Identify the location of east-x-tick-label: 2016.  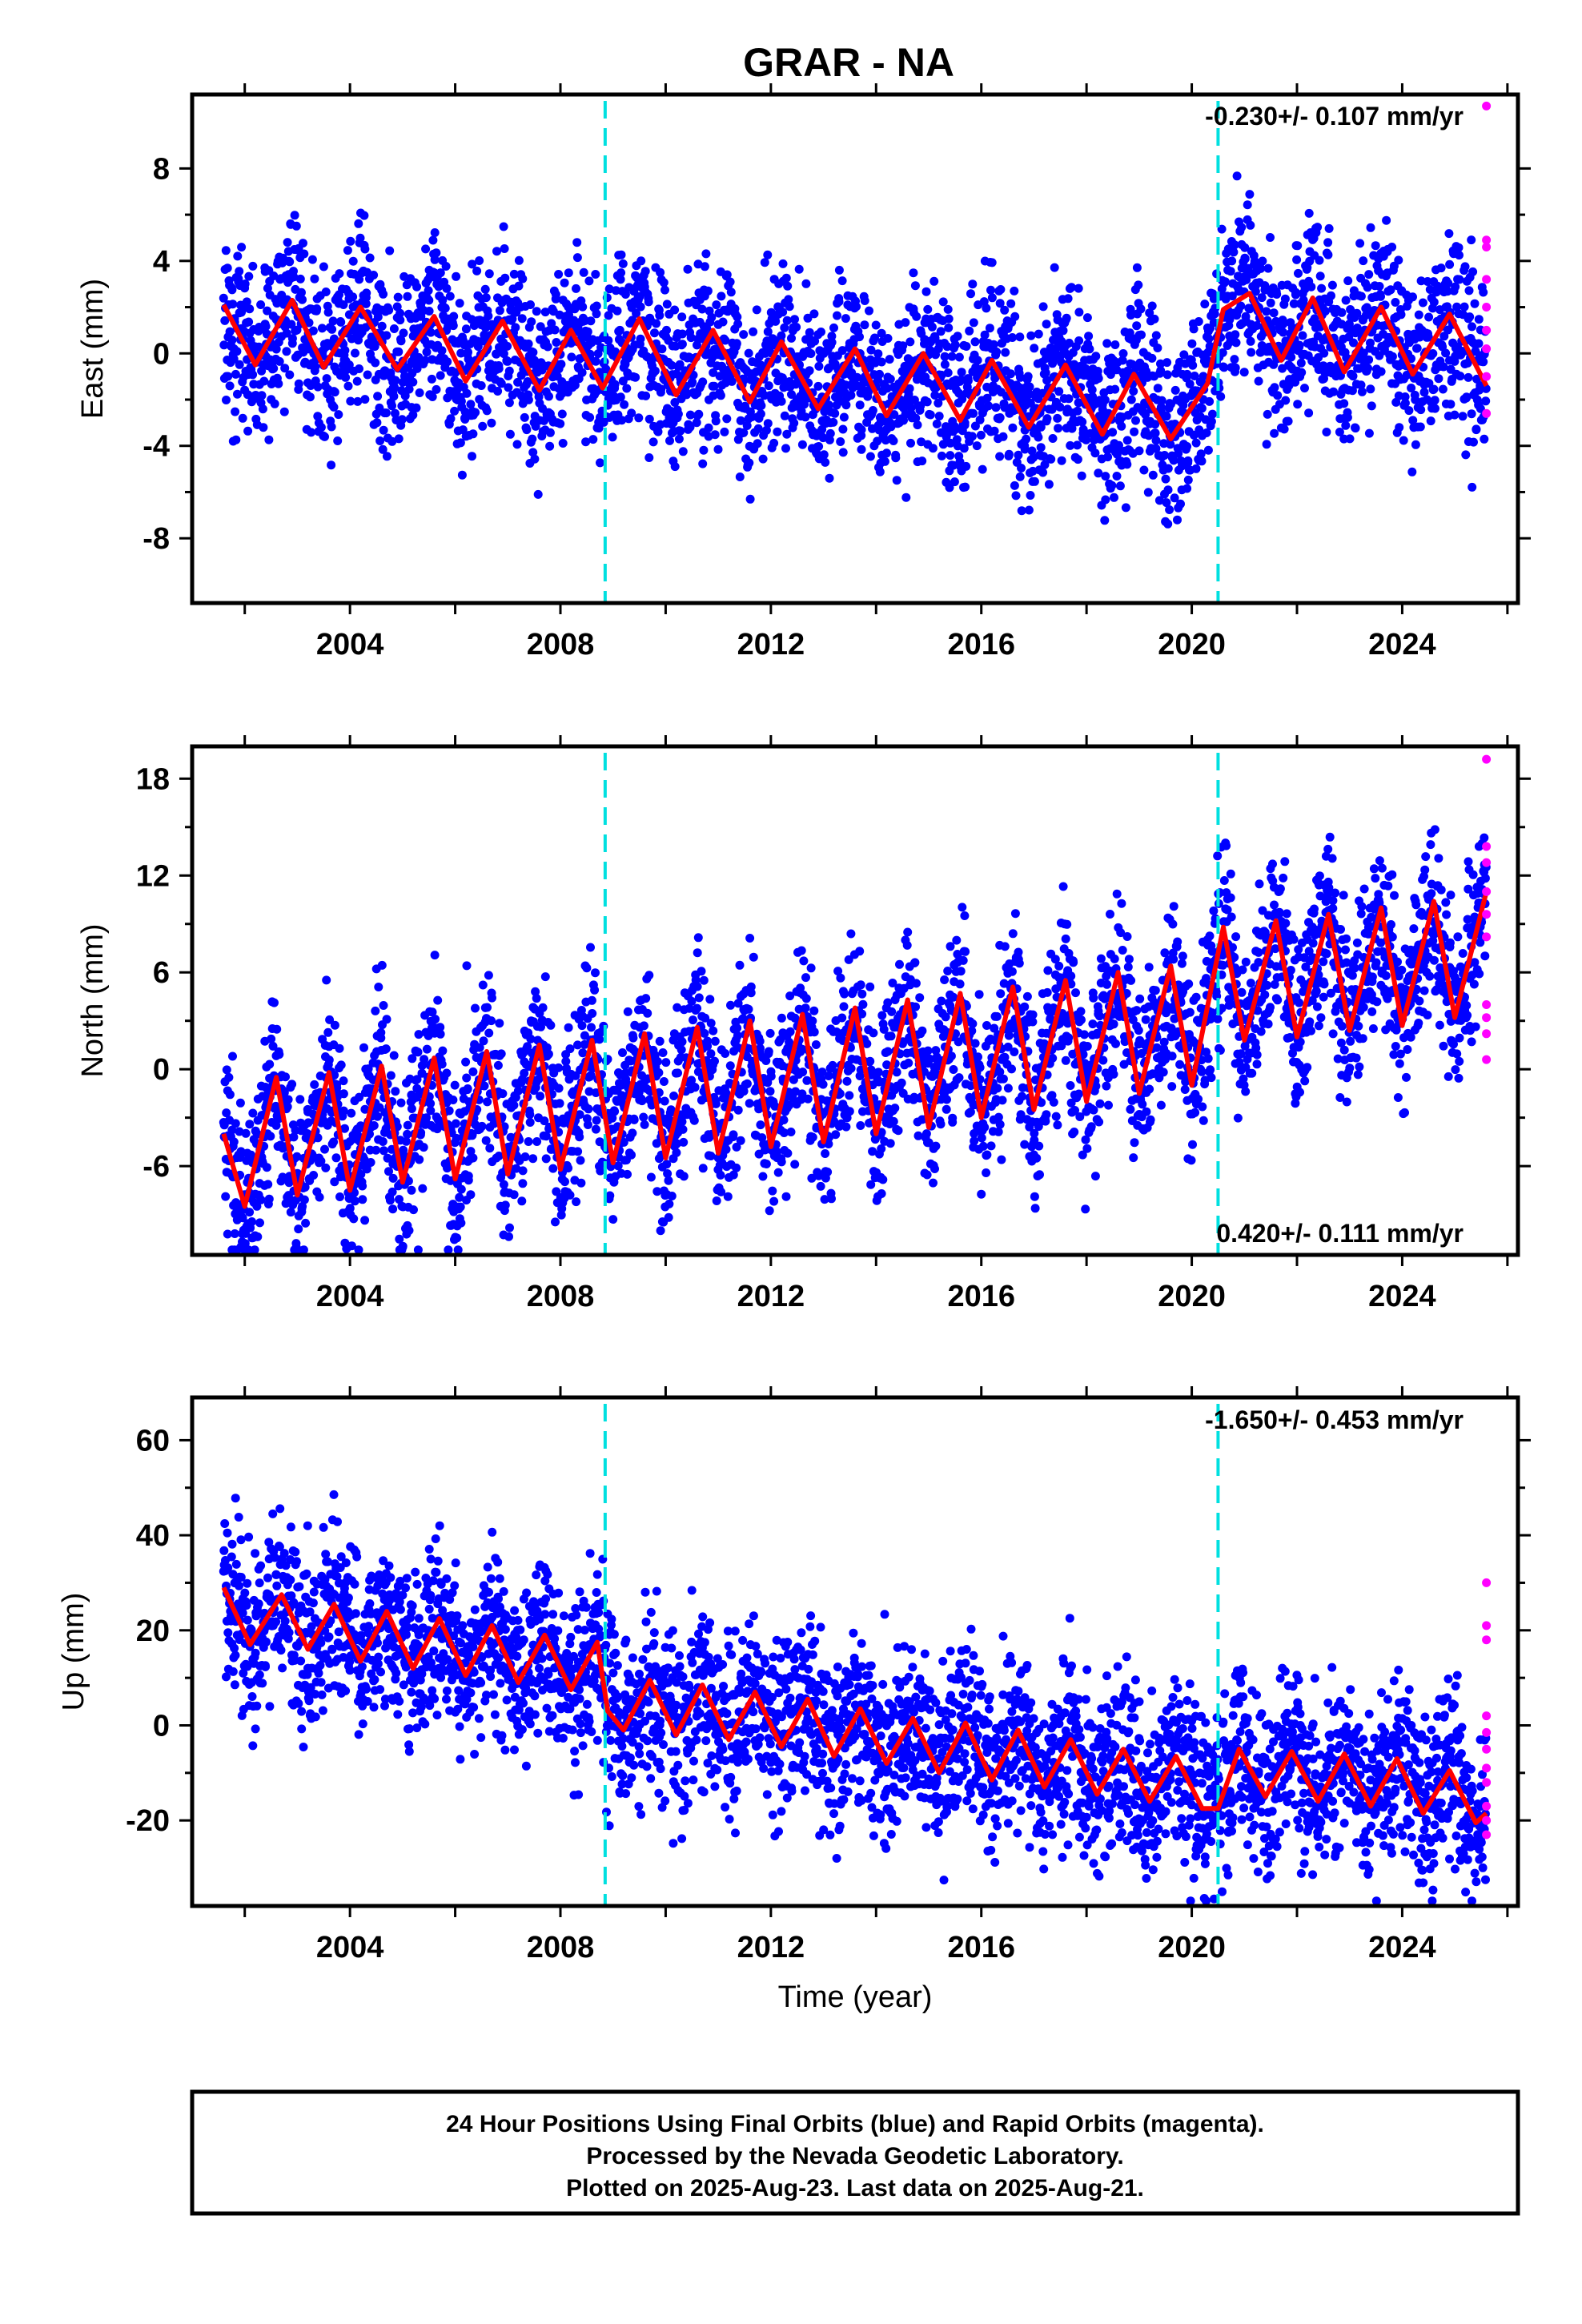
(981, 644).